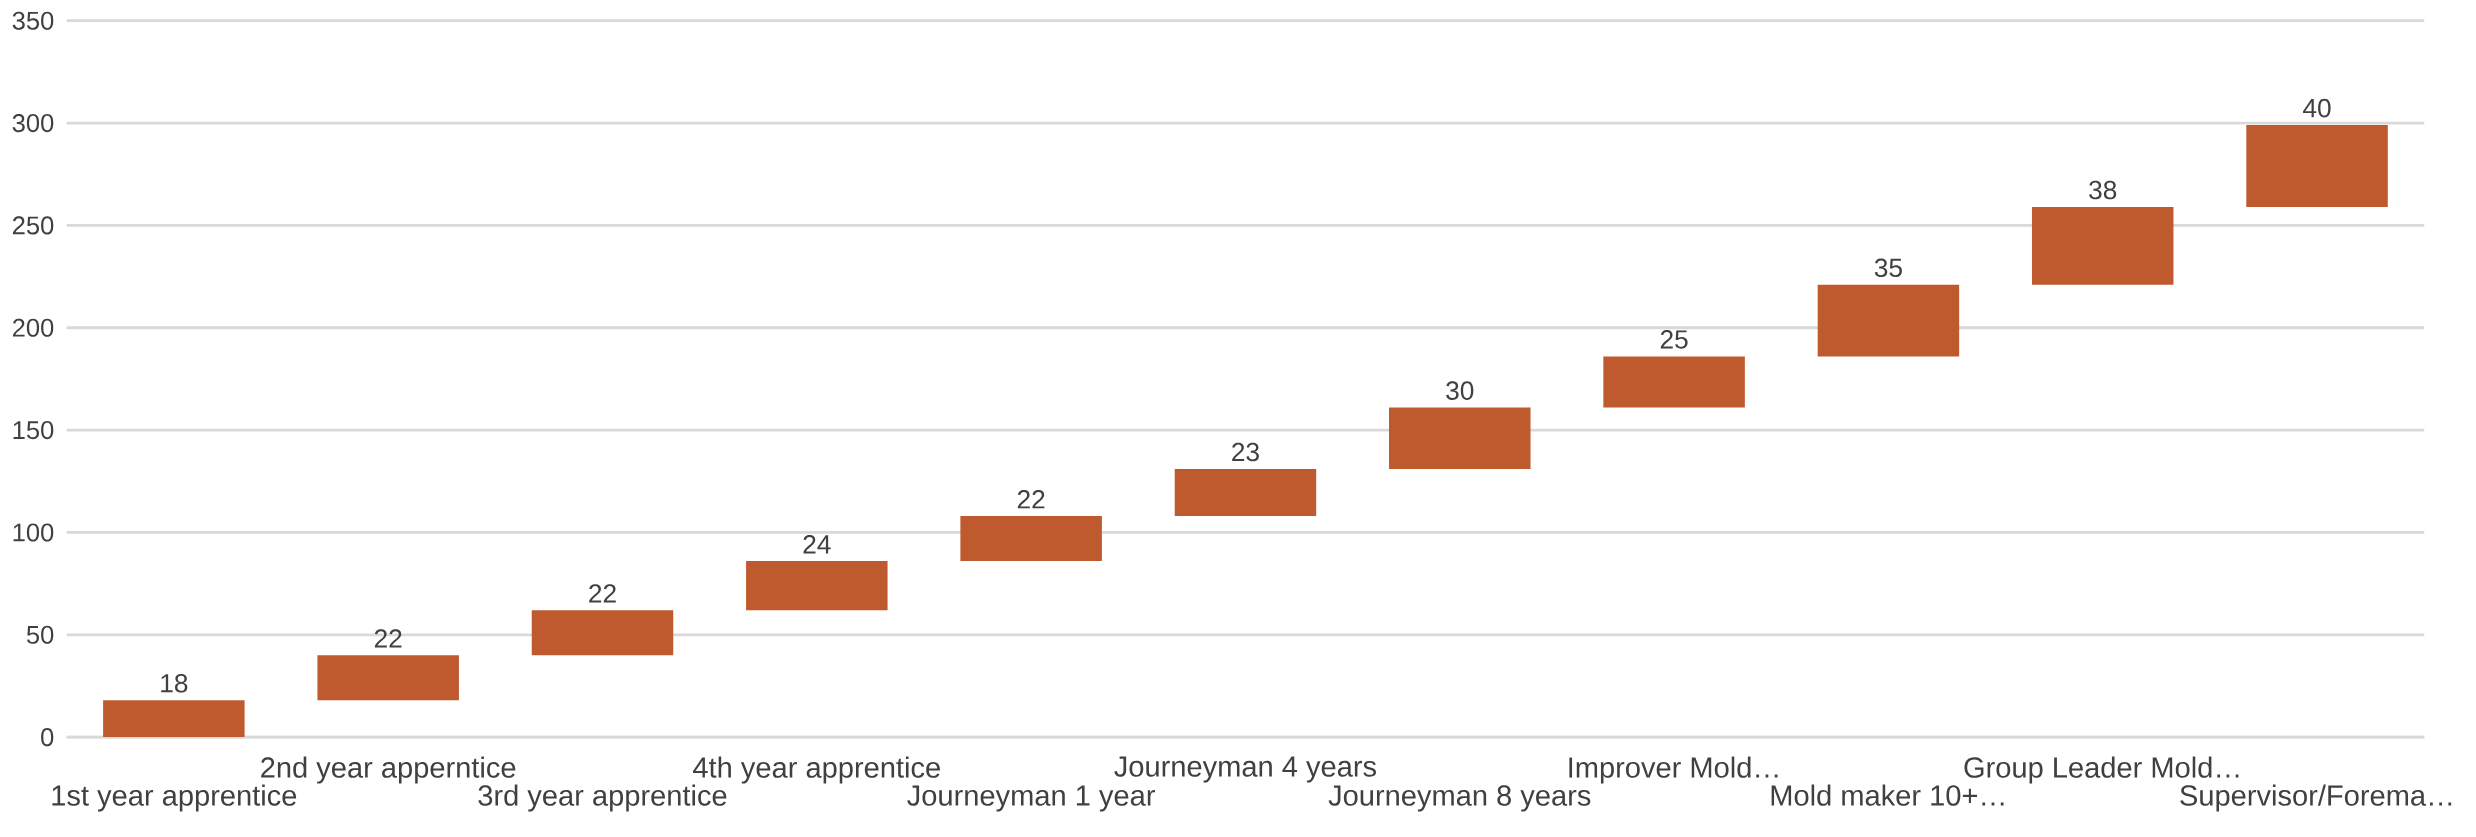  Describe the element at coordinates (1459, 798) in the screenshot. I see `x-tick-label: Journeyman 8 years` at that location.